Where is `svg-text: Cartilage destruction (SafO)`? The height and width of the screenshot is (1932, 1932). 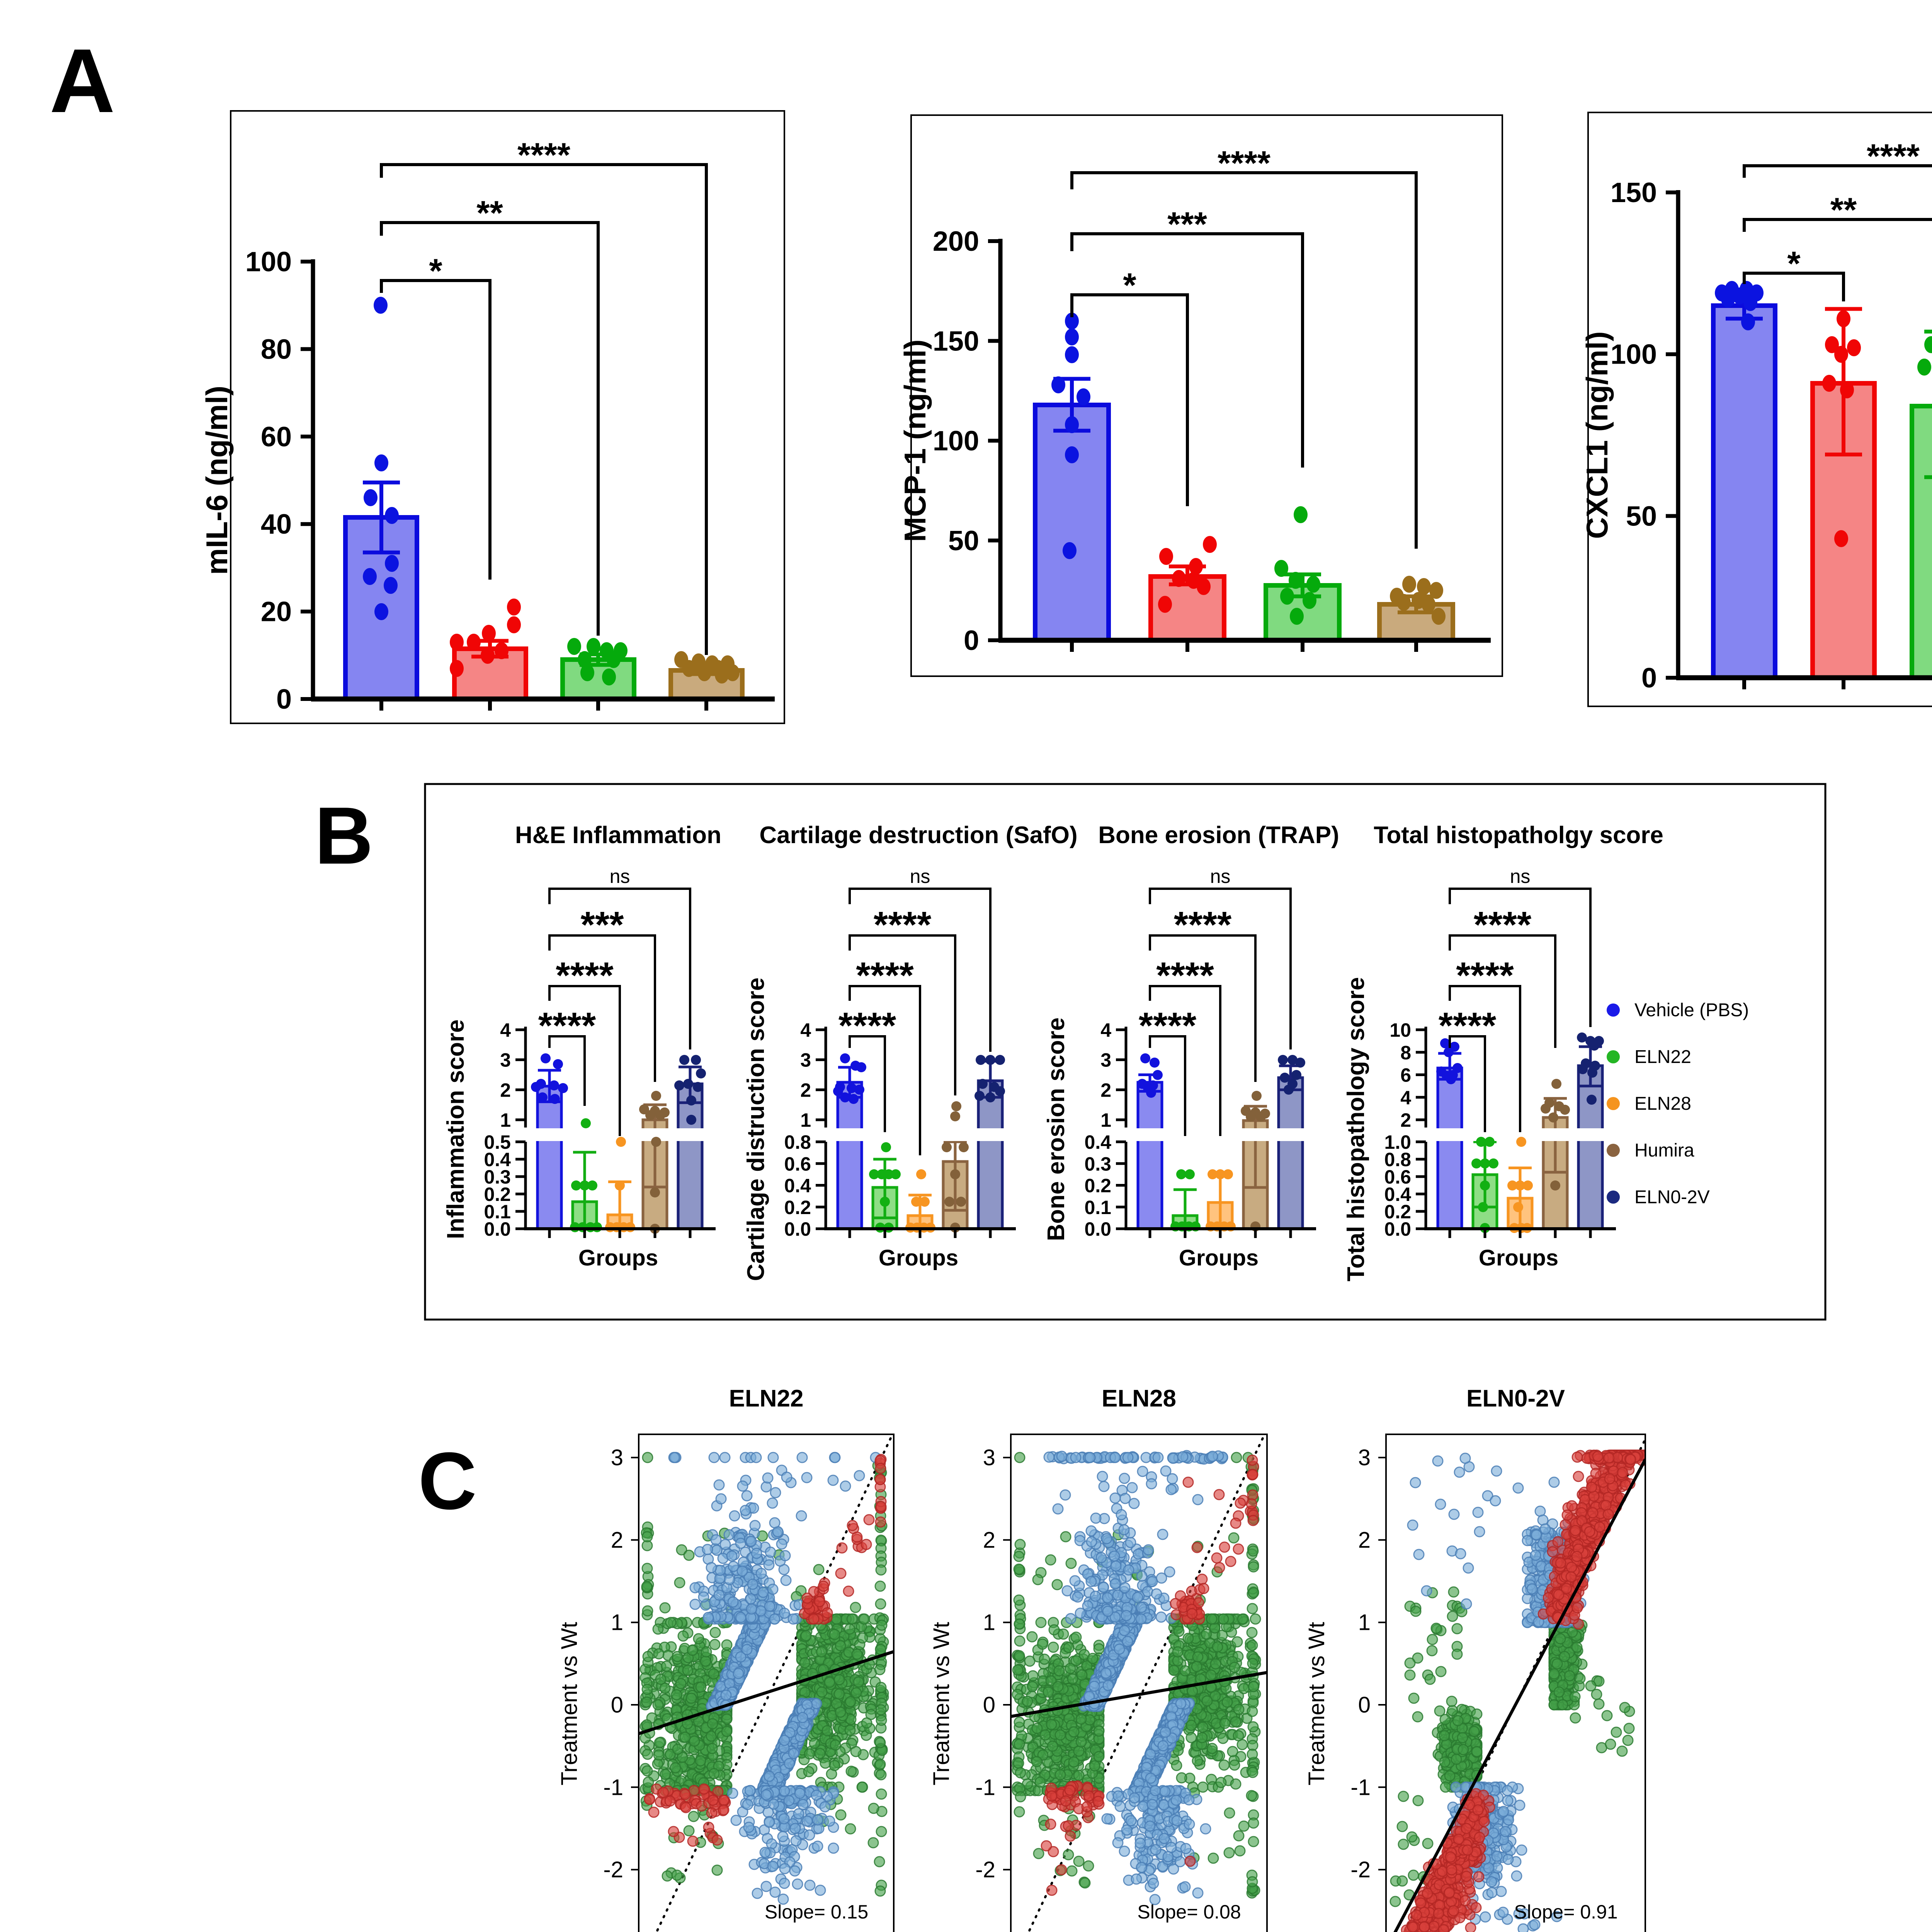
svg-text: Cartilage destruction (SafO) is located at coordinates (918, 836).